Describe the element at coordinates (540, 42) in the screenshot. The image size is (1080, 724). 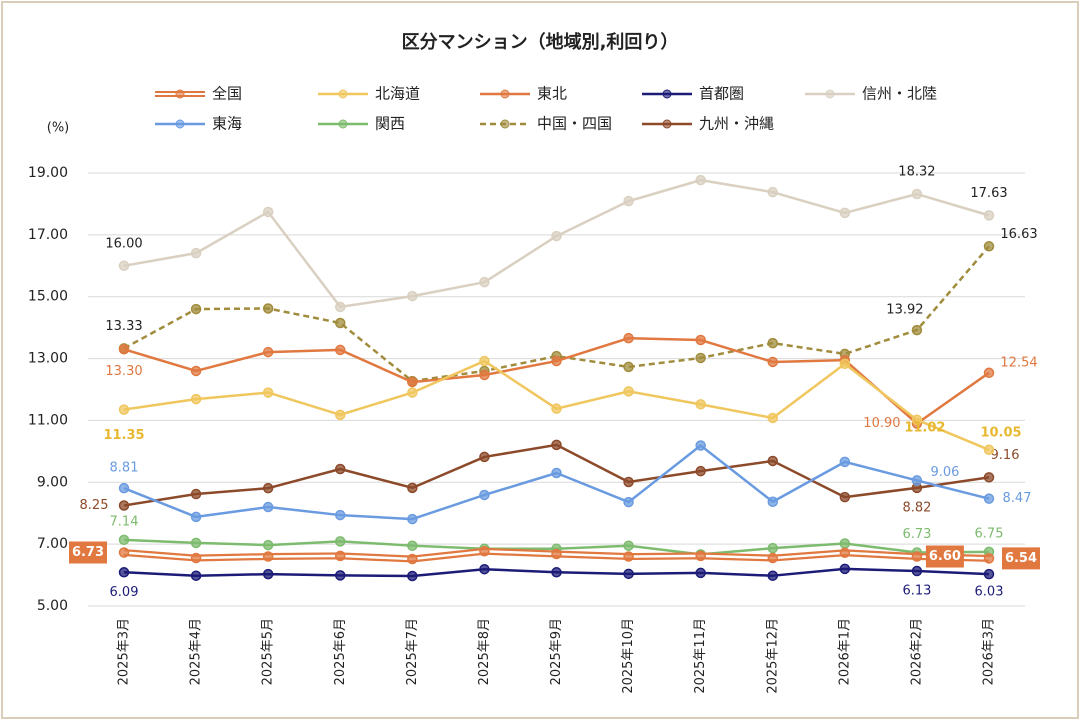
I see `chart-title: 区分マンション（地域別,利回り）` at that location.